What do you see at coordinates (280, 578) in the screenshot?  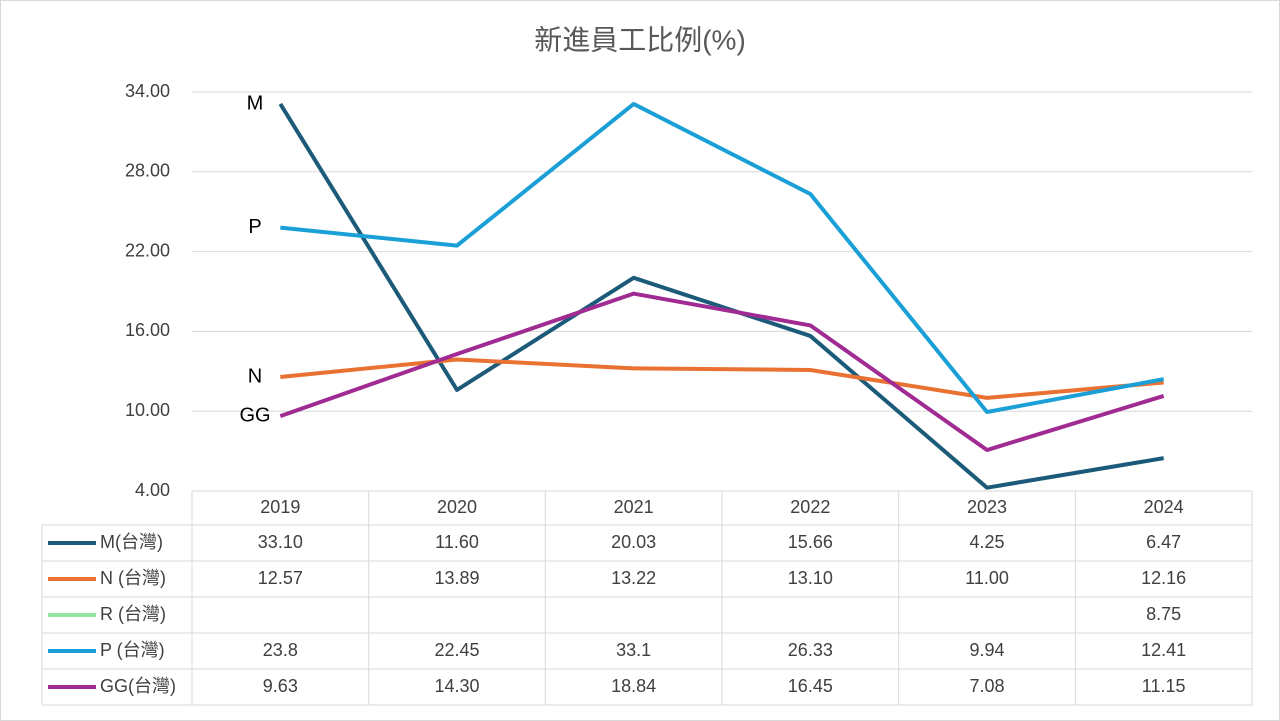 I see `data-table-value: 12.57` at bounding box center [280, 578].